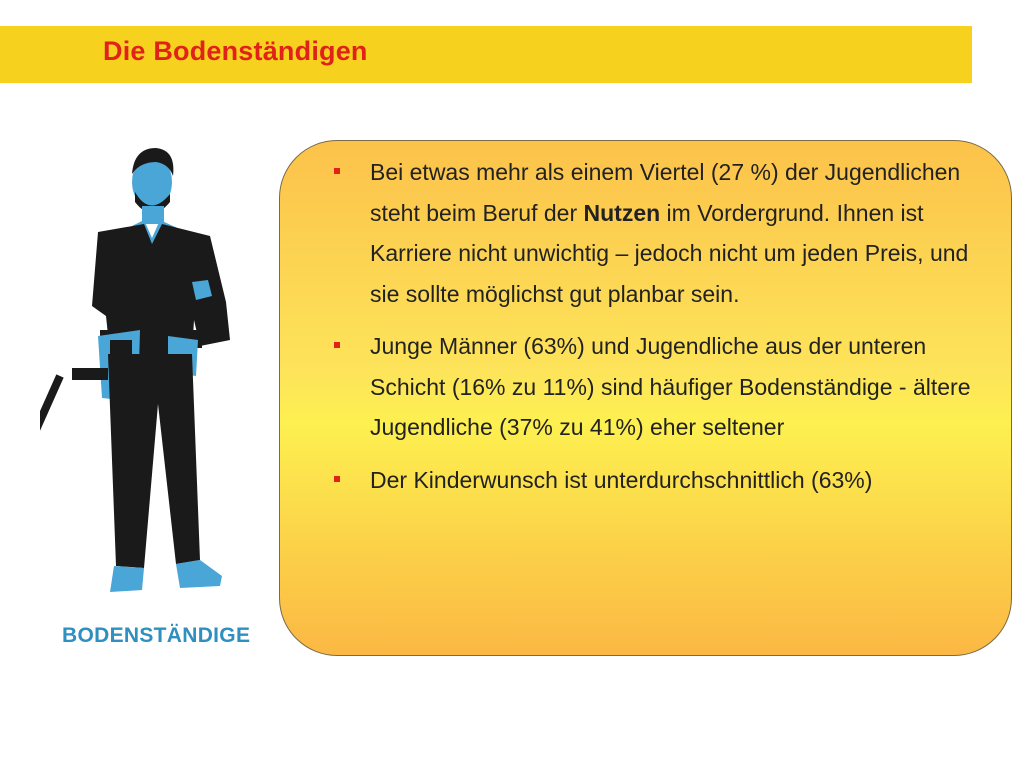 The image size is (1024, 768). I want to click on title-bar, so click(486, 54).